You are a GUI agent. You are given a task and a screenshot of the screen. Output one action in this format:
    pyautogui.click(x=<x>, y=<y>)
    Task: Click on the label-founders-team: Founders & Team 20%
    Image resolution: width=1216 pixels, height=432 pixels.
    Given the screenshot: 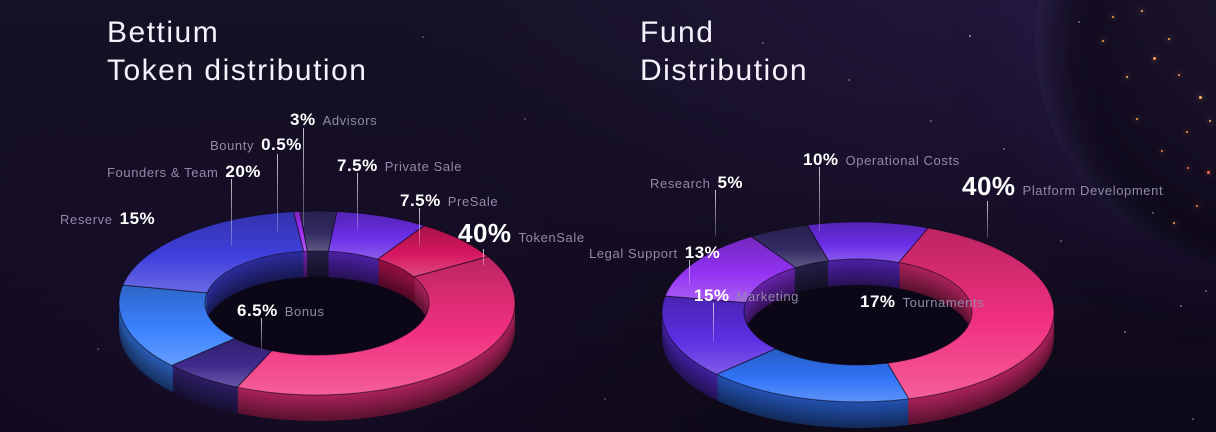 What is the action you would take?
    pyautogui.click(x=184, y=172)
    